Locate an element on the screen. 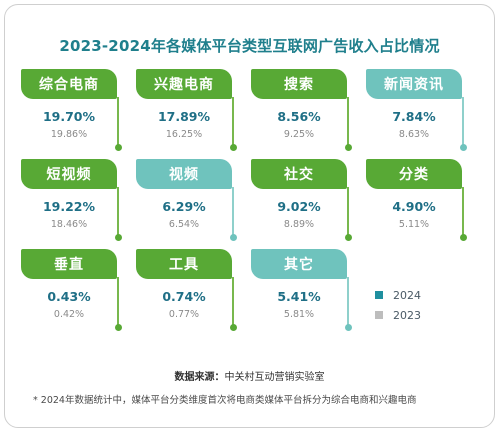 This screenshot has height=433, width=500. legend-item-2024: 2024 is located at coordinates (398, 295).